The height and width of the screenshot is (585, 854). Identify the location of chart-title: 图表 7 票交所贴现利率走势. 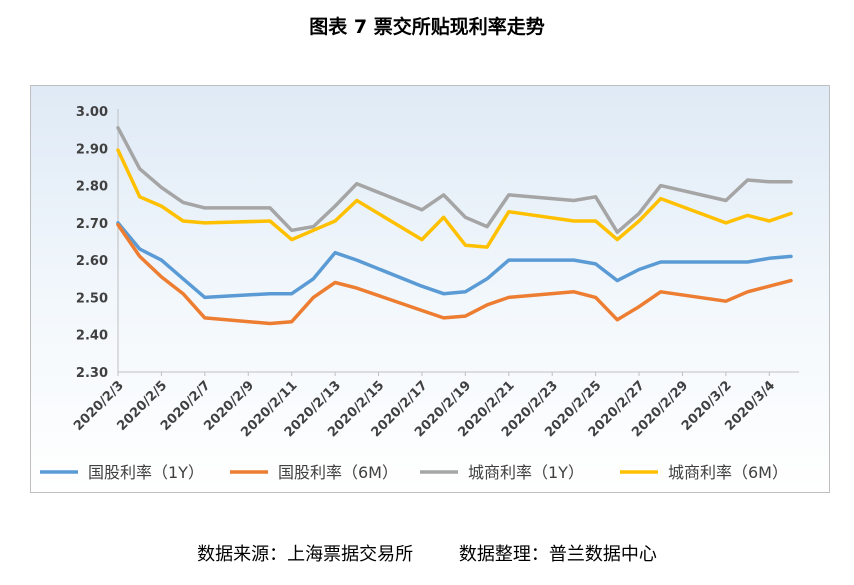
(427, 27).